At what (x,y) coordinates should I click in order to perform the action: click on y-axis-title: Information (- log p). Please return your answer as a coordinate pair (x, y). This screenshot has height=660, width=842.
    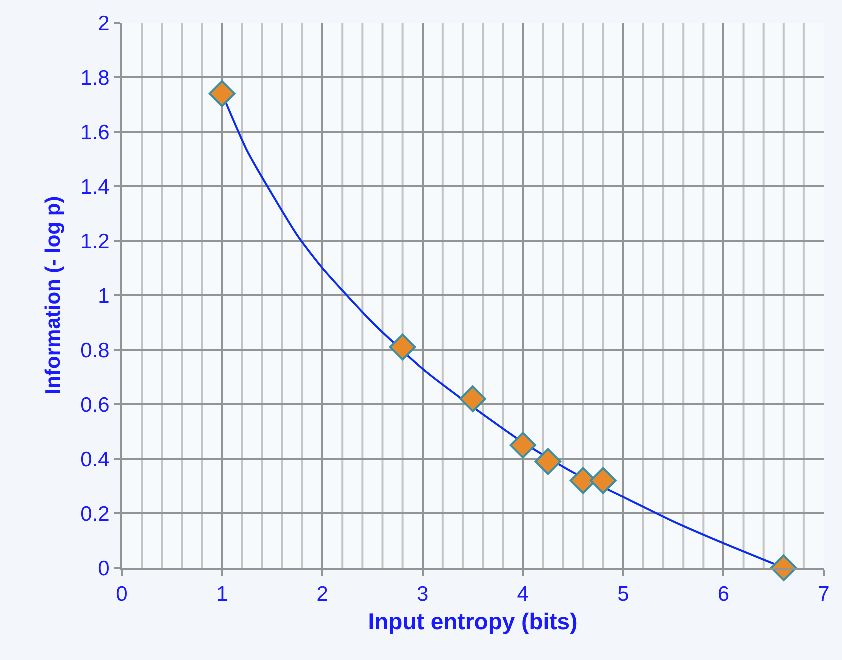
    Looking at the image, I should click on (54, 295).